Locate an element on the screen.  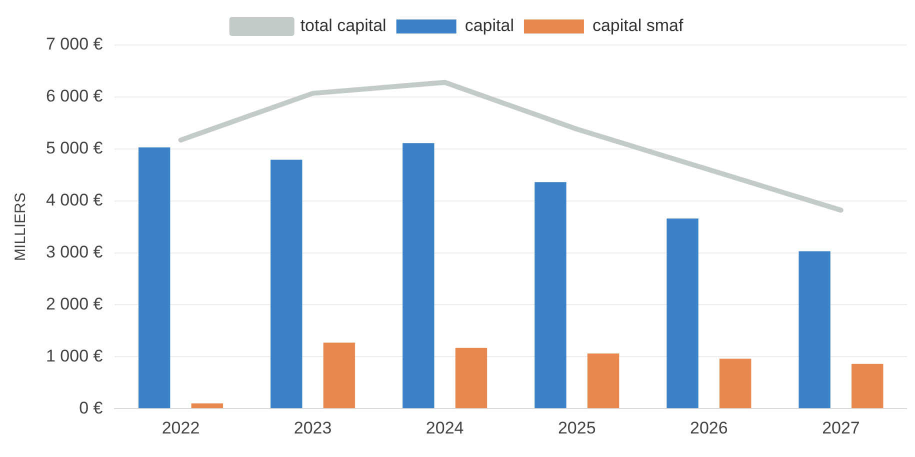
x-tick-label: 2026 is located at coordinates (709, 428).